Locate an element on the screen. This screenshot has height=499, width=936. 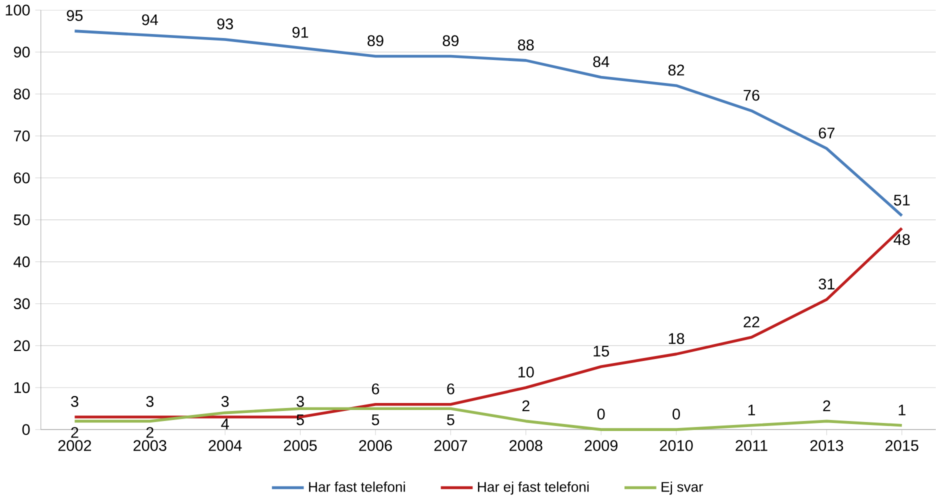
y-tick-label: 40 is located at coordinates (22, 262).